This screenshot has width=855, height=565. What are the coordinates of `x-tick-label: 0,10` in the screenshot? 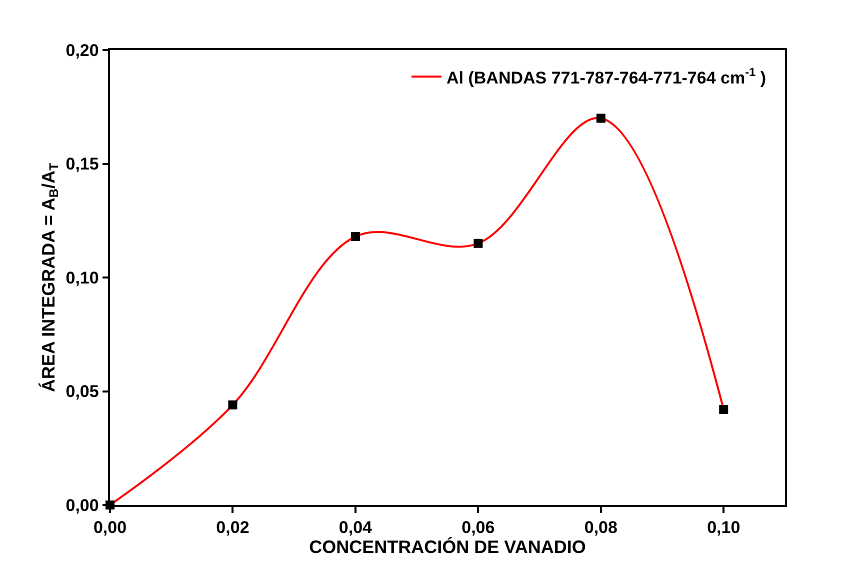 It's located at (723, 528).